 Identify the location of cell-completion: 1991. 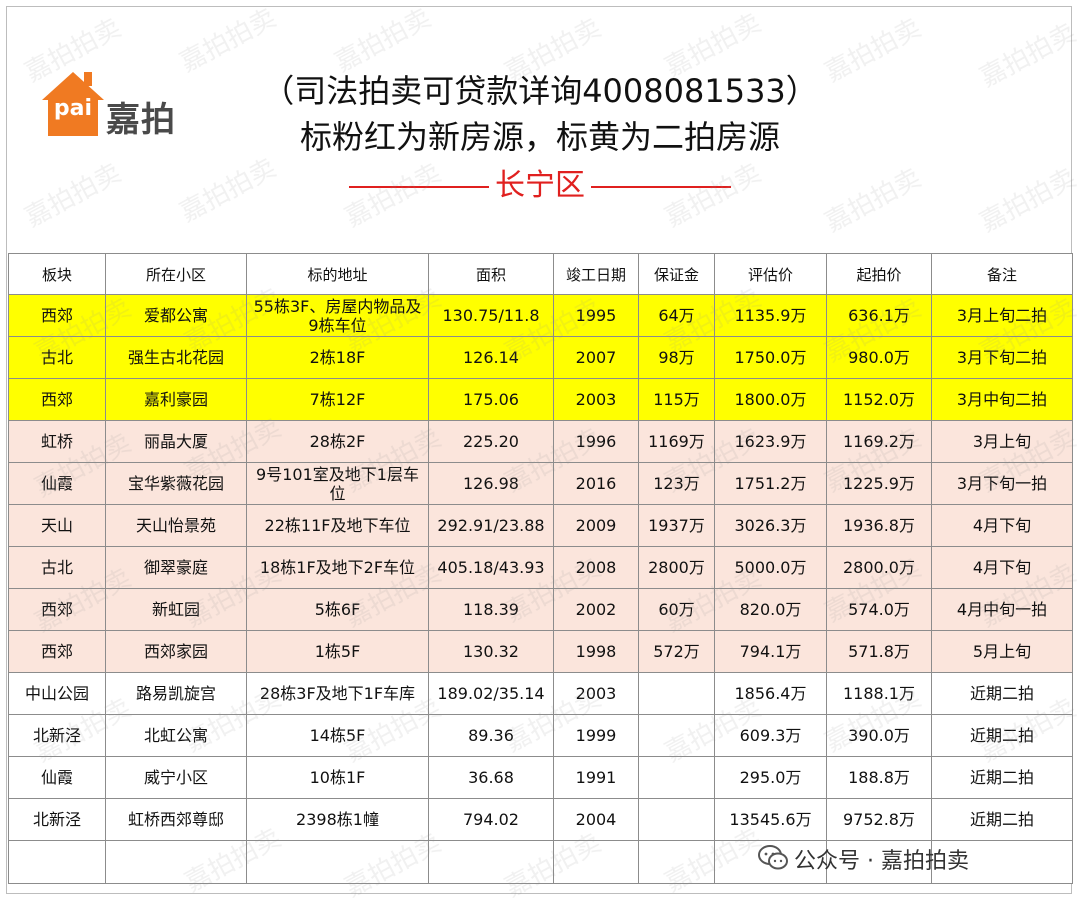
(596, 777).